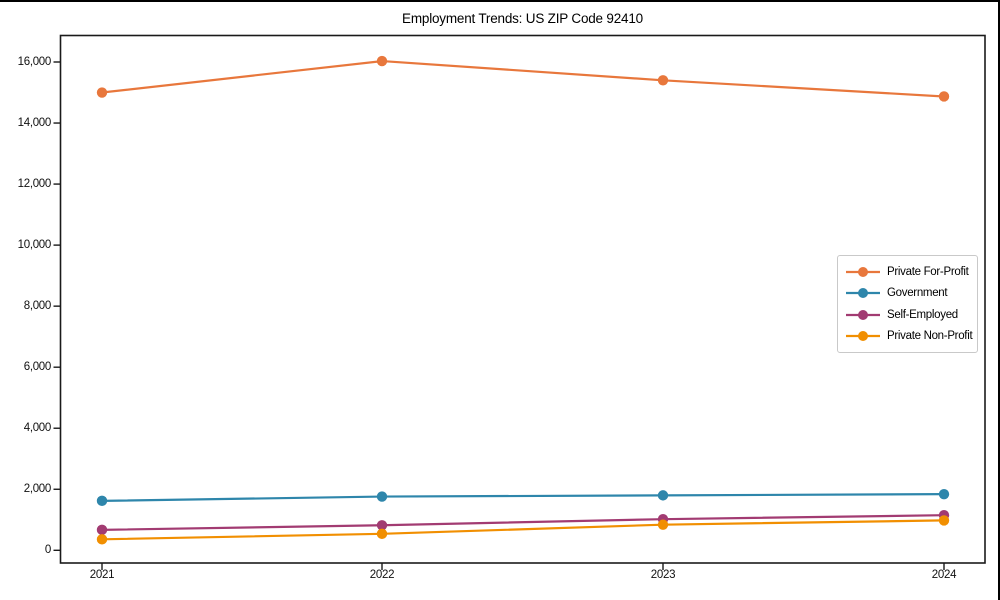  Describe the element at coordinates (944, 575) in the screenshot. I see `x-tick-label: 2024` at that location.